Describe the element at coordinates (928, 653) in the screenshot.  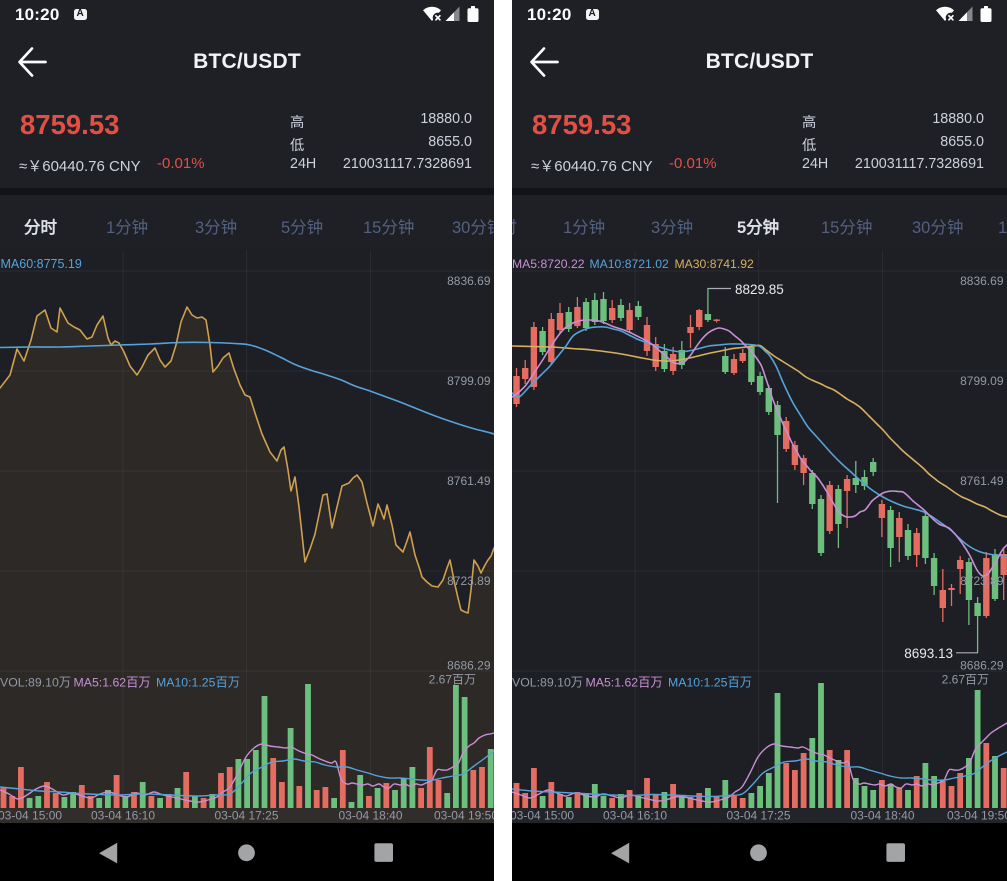
I see `svg-text: 8693.13` at that location.